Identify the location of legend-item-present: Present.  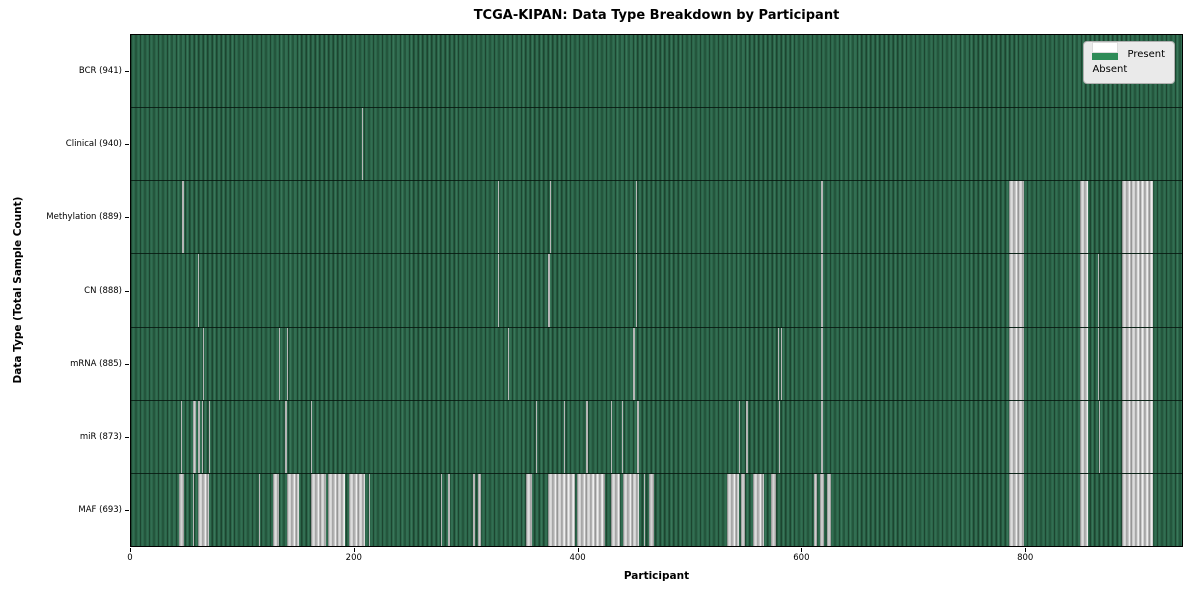
(1128, 54).